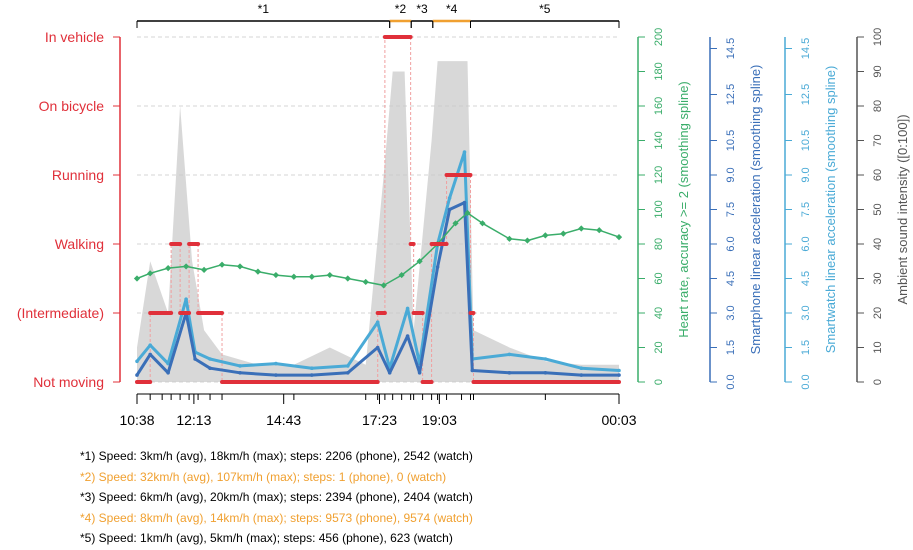  Describe the element at coordinates (806, 48) in the screenshot. I see `watch-axis-tick-label: 14.5` at that location.